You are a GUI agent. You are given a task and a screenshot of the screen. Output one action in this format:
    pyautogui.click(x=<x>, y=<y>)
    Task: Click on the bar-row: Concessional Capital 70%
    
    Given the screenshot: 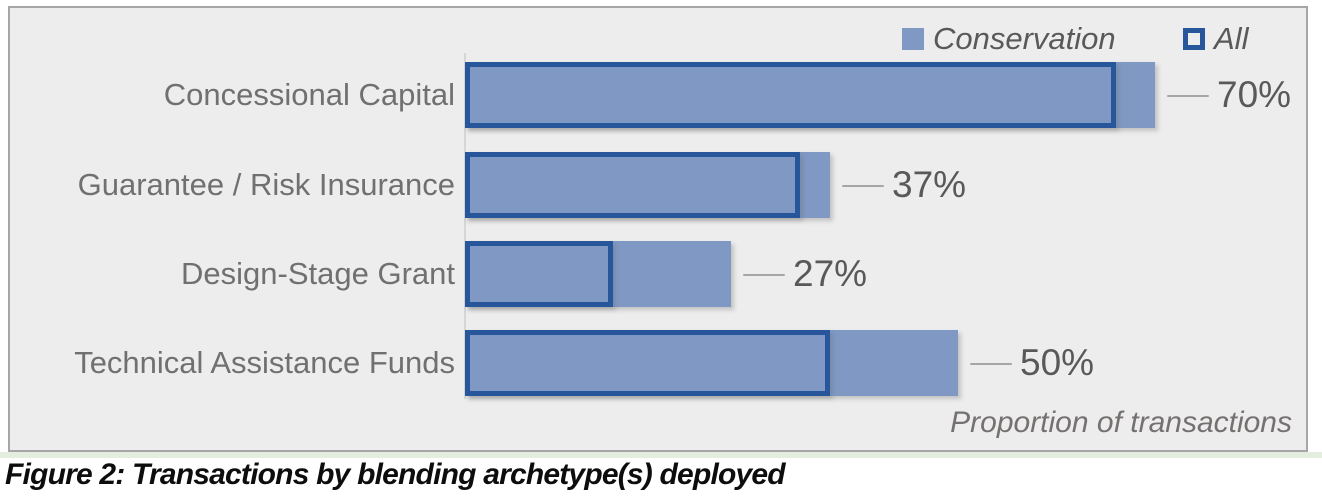 What is the action you would take?
    pyautogui.click(x=658, y=95)
    